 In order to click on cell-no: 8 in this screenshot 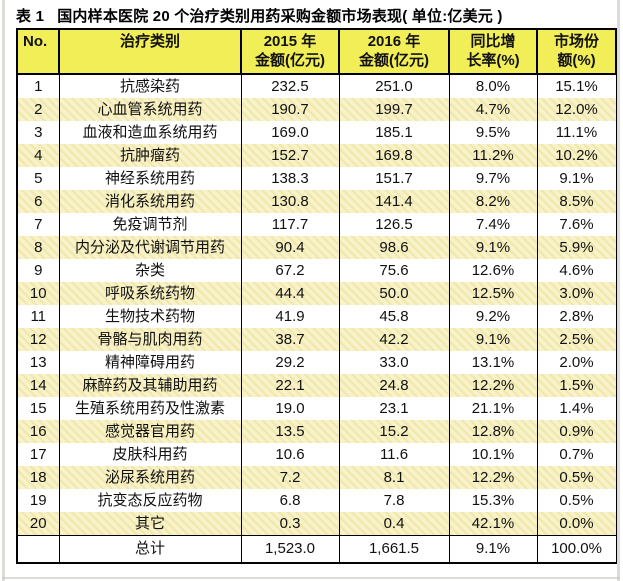, I will do `click(38, 247)`.